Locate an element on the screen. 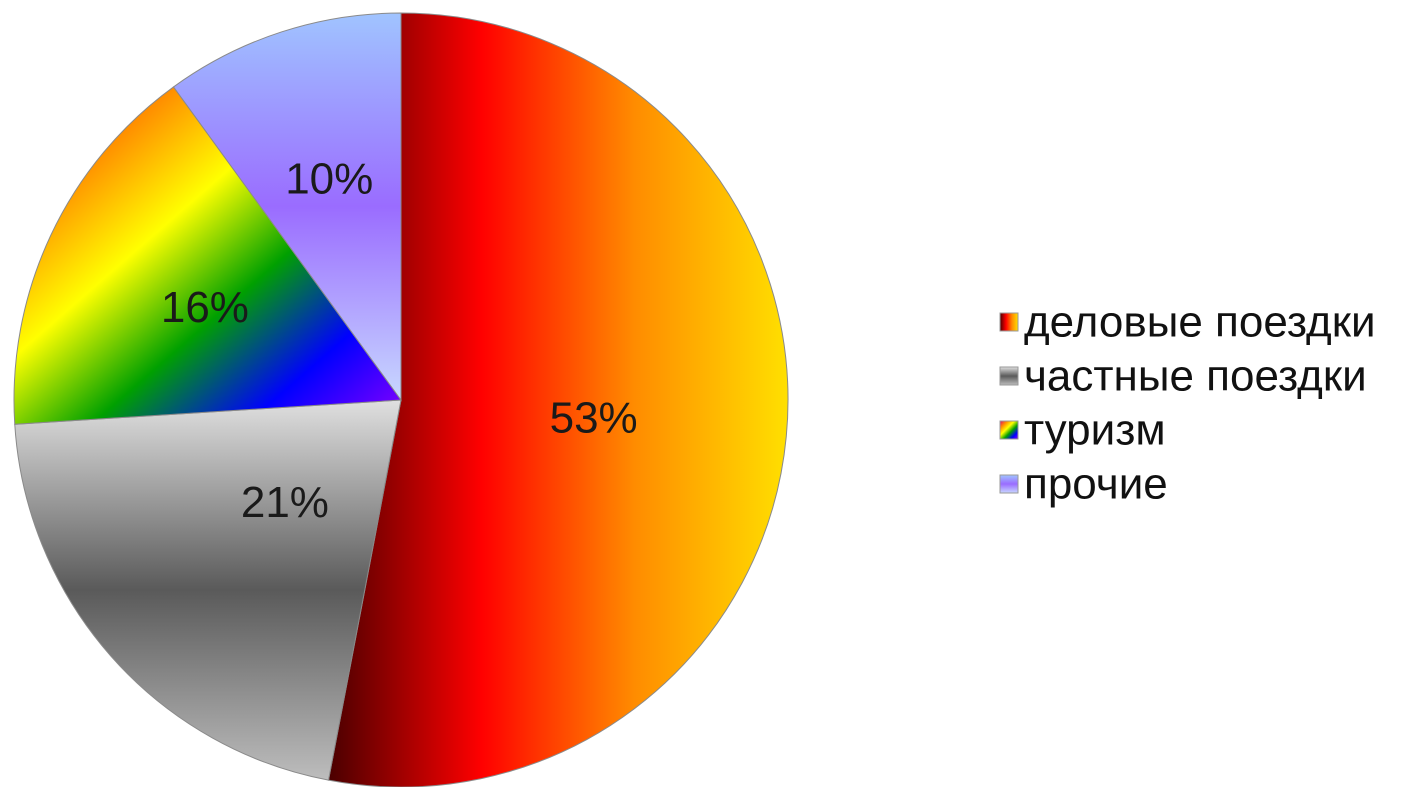 The height and width of the screenshot is (792, 1415). data-label-turizm: 16% is located at coordinates (205, 307).